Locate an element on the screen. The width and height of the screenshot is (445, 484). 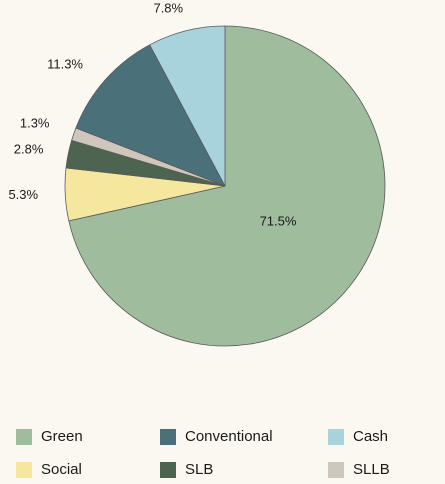
pie-label-green: 71.5% is located at coordinates (278, 220).